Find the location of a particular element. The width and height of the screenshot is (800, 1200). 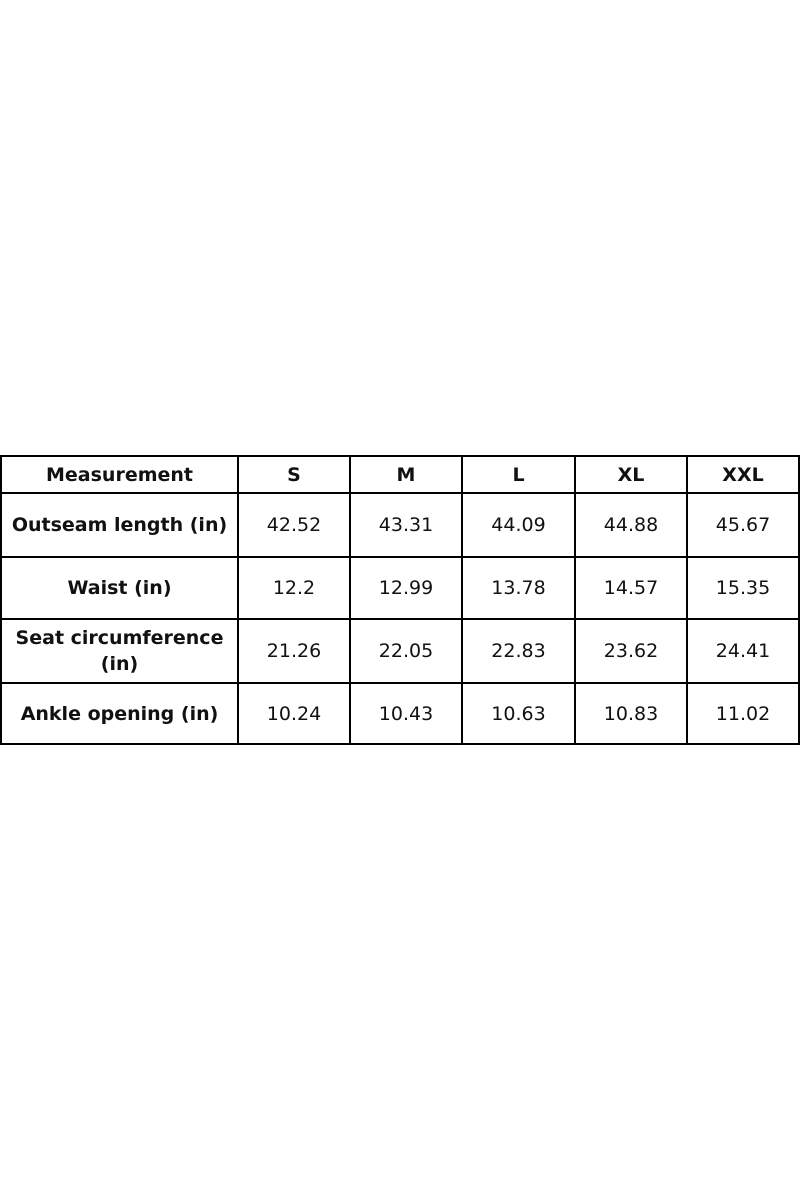

cell: 10.83 is located at coordinates (631, 713).